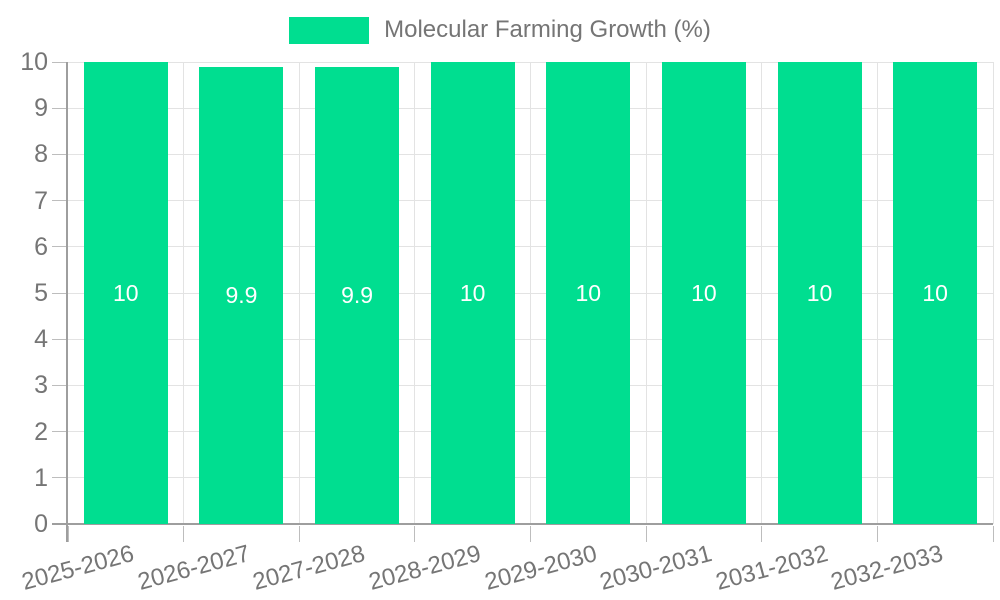 The height and width of the screenshot is (600, 1000). What do you see at coordinates (41, 108) in the screenshot?
I see `y-axis-label: 9` at bounding box center [41, 108].